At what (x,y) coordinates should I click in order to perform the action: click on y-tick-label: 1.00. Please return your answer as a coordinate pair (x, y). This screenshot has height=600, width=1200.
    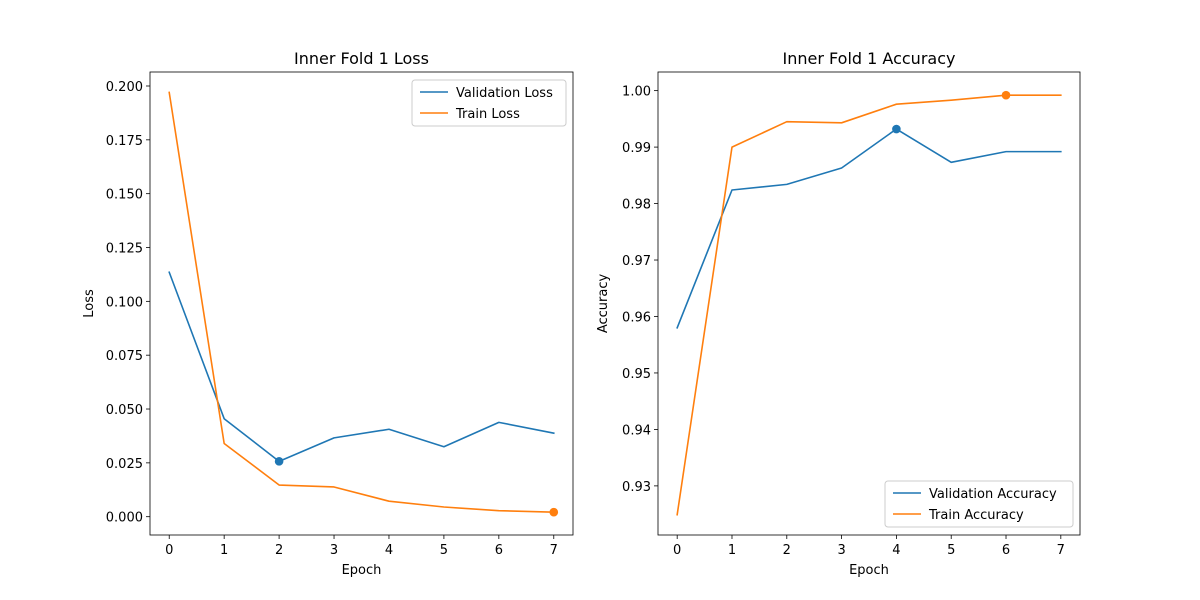
    Looking at the image, I should click on (636, 92).